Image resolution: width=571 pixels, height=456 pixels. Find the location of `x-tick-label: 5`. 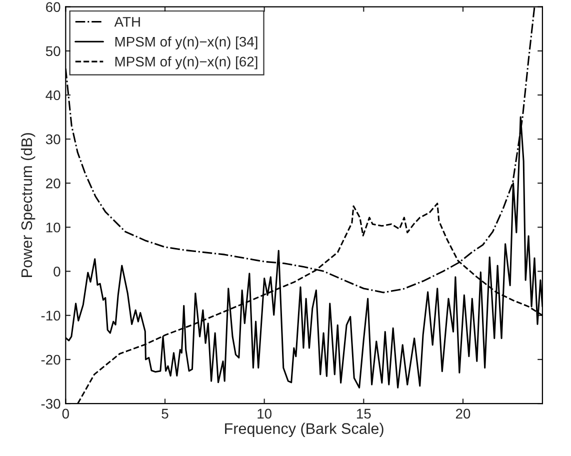

x-tick-label: 5 is located at coordinates (165, 413).